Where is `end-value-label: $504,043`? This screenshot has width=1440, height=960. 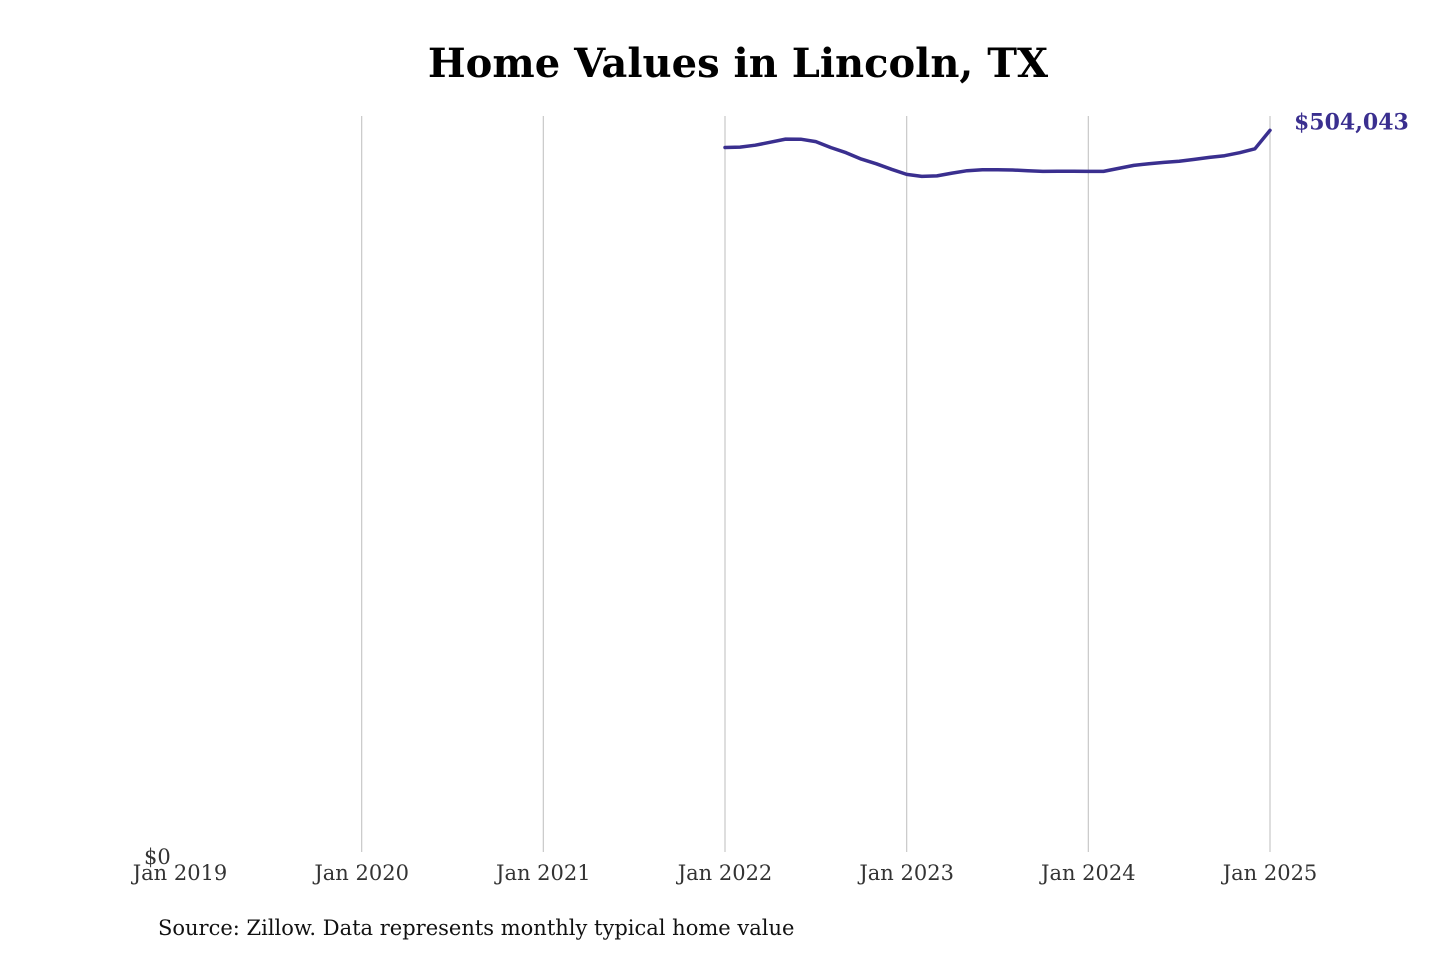
end-value-label: $504,043 is located at coordinates (1351, 122).